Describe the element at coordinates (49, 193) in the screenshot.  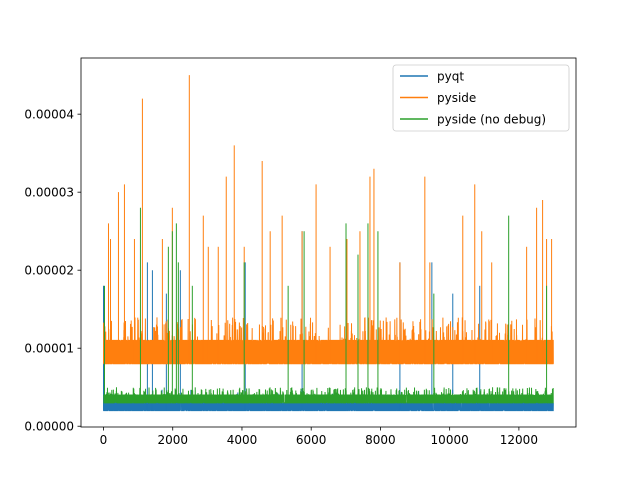
I see `y-tick-label: 0.00003` at that location.